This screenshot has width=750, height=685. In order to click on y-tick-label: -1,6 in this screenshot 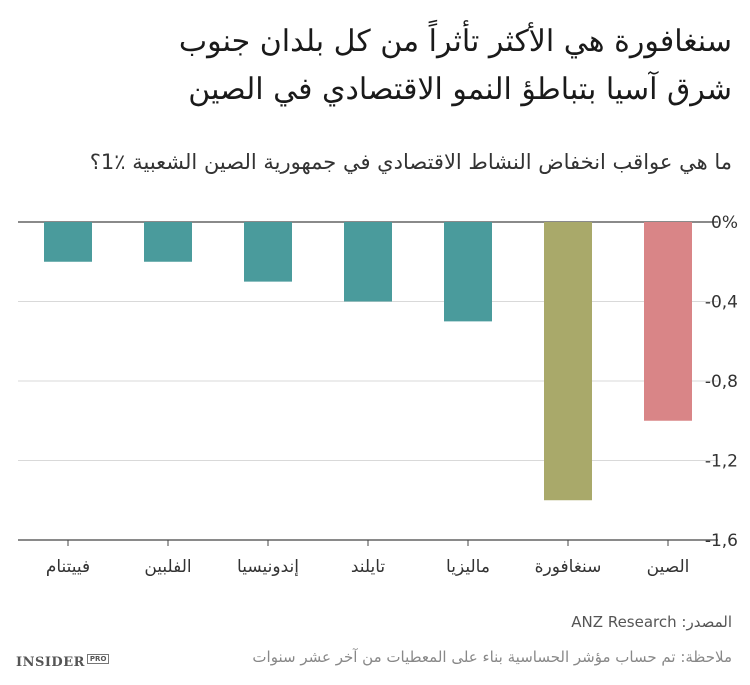, I will do `click(721, 541)`.